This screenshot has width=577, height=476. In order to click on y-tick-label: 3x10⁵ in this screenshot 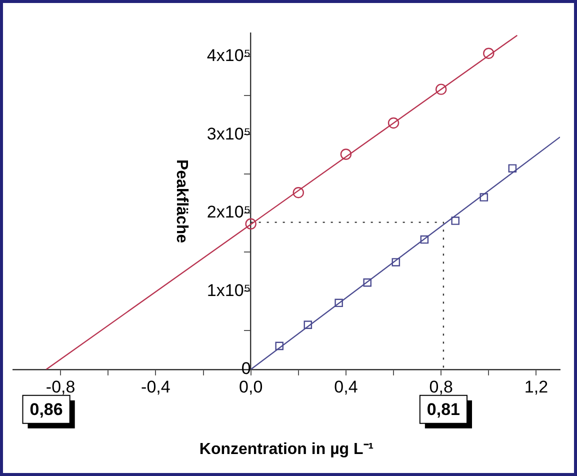, I will do `click(228, 134)`.